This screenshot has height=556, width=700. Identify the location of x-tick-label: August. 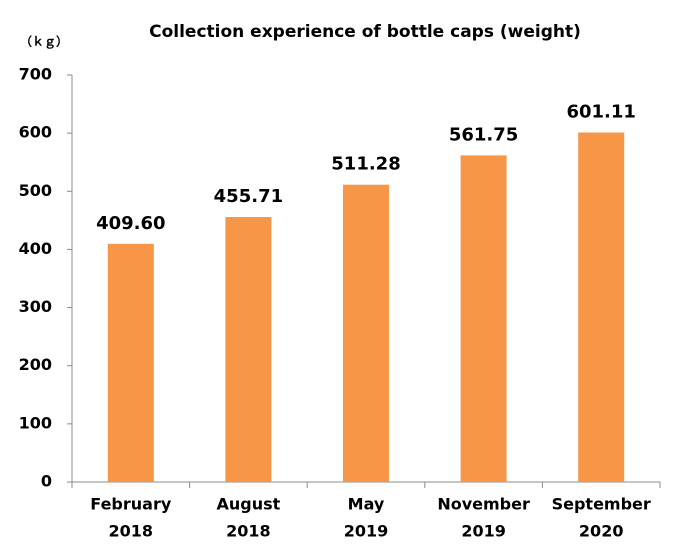
(249, 504).